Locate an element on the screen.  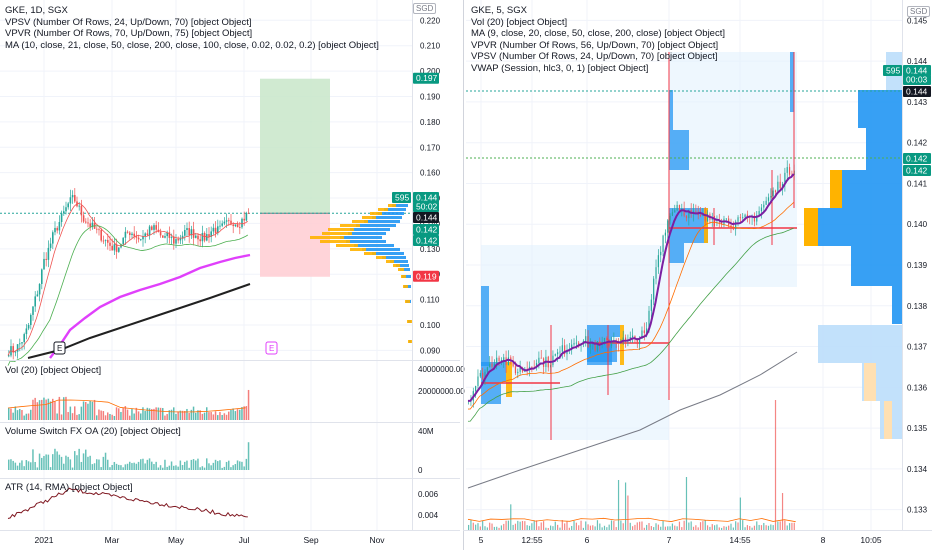
left-time-tick: Mar is located at coordinates (112, 540).